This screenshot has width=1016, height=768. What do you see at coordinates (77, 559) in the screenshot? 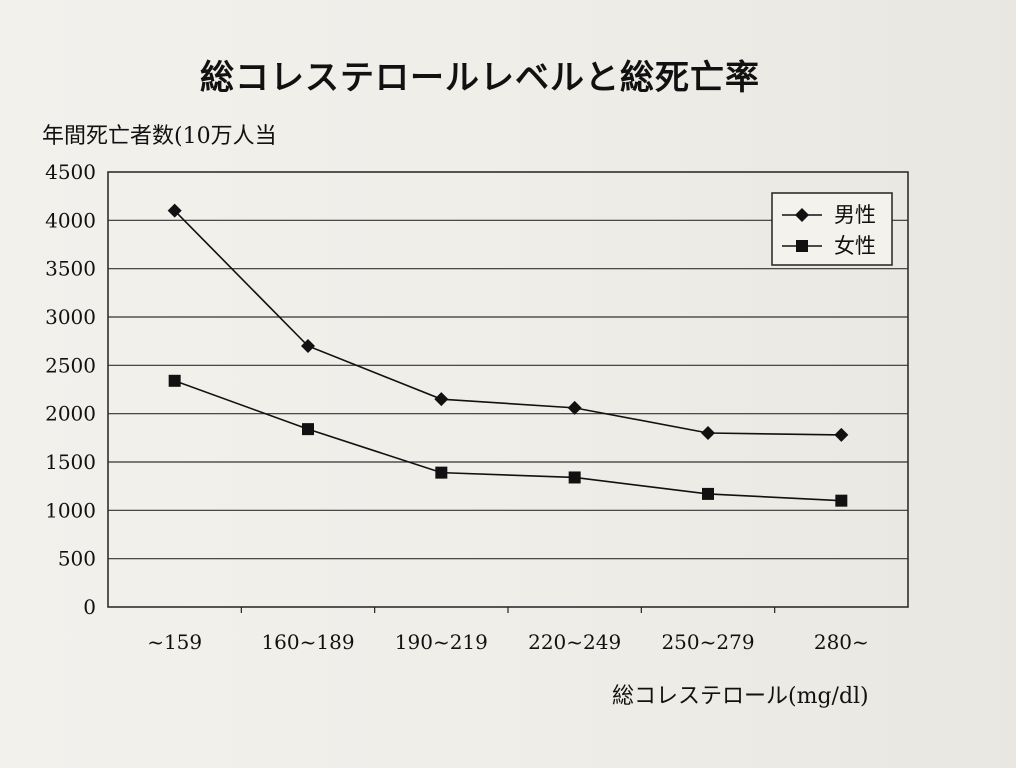
I see `y-tick-label: 500` at bounding box center [77, 559].